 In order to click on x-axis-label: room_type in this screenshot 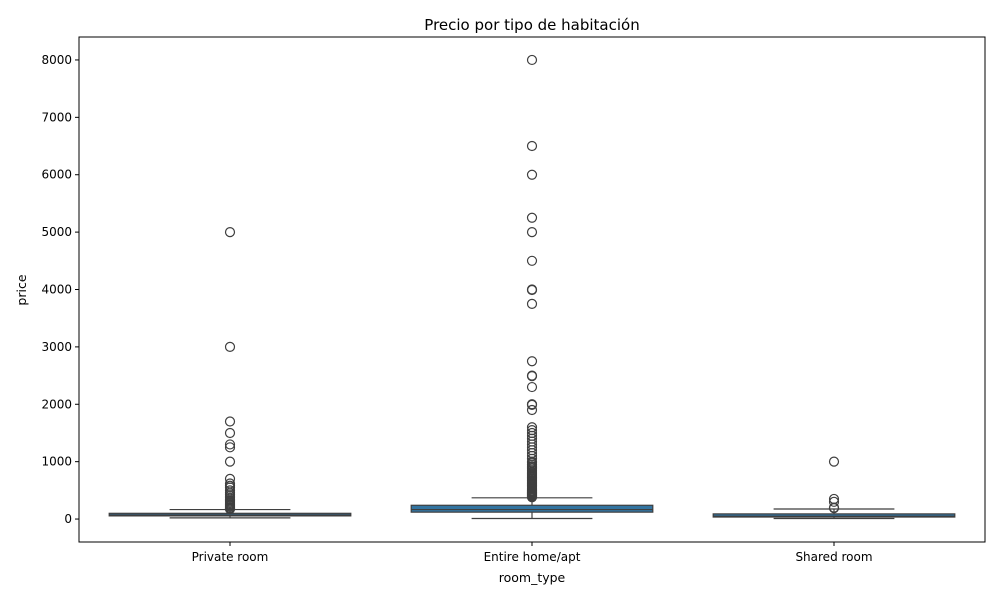, I will do `click(532, 577)`.